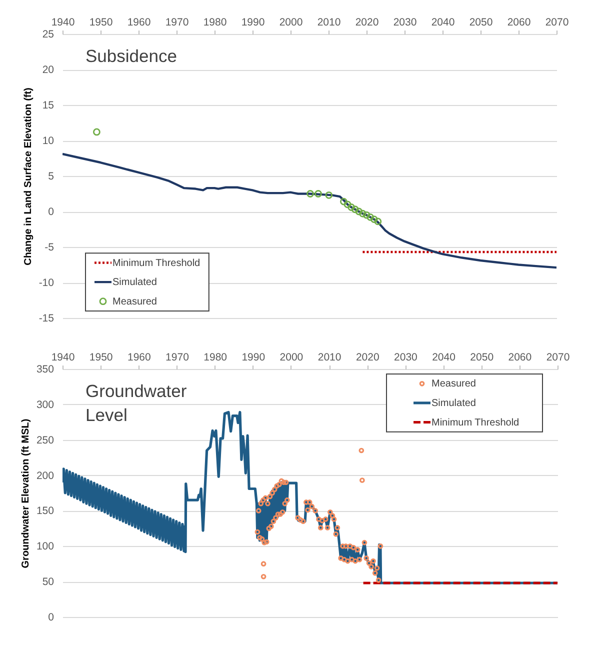  What do you see at coordinates (45, 546) in the screenshot?
I see `y-tick-label: 100` at bounding box center [45, 546].